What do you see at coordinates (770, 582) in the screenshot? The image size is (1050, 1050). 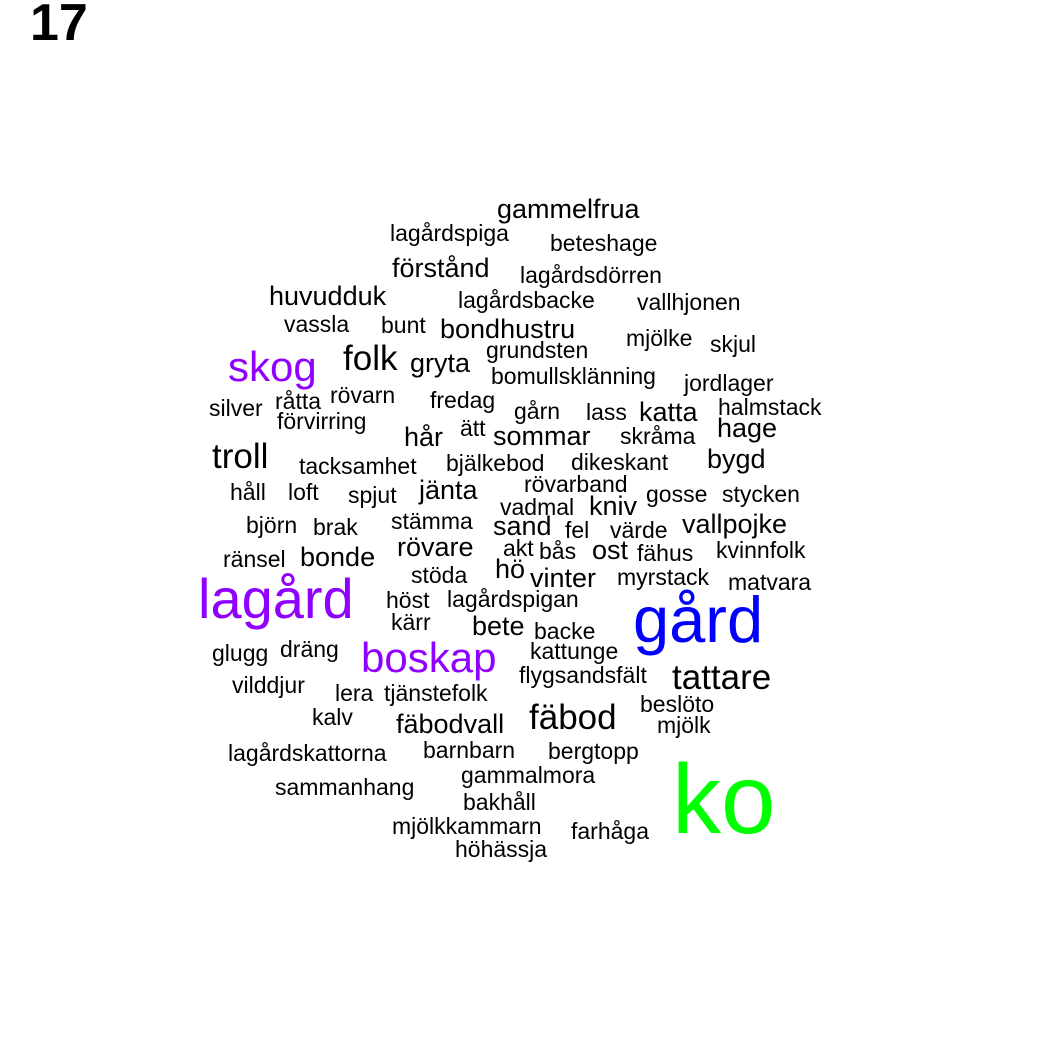 I see `cloud-word: matvara` at bounding box center [770, 582].